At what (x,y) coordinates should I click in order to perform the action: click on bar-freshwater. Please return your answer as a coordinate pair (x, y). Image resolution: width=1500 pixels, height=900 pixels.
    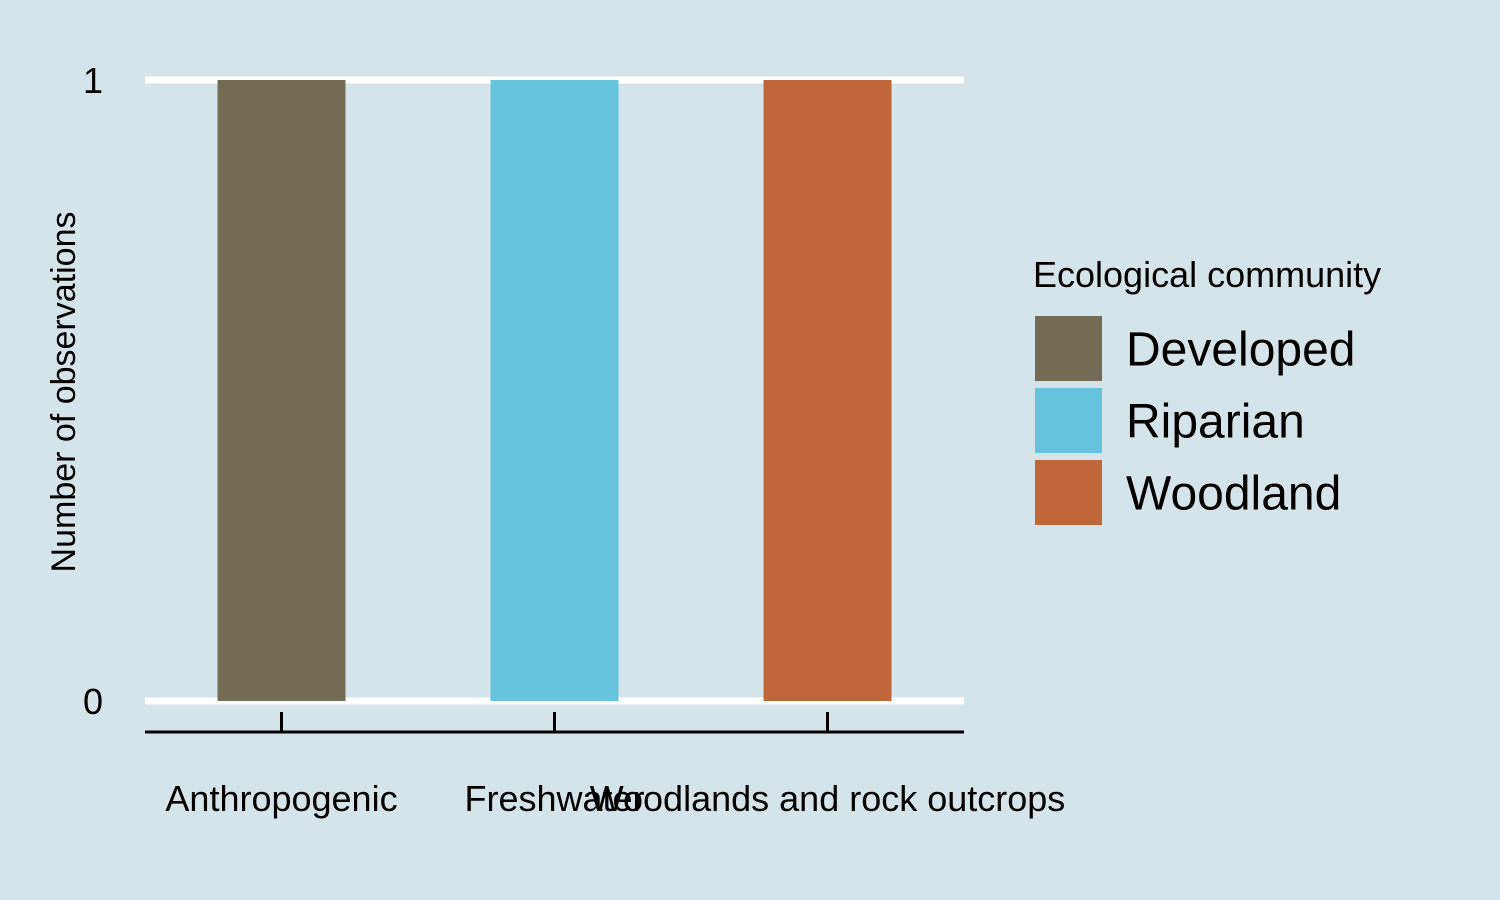
    Looking at the image, I should click on (554, 390).